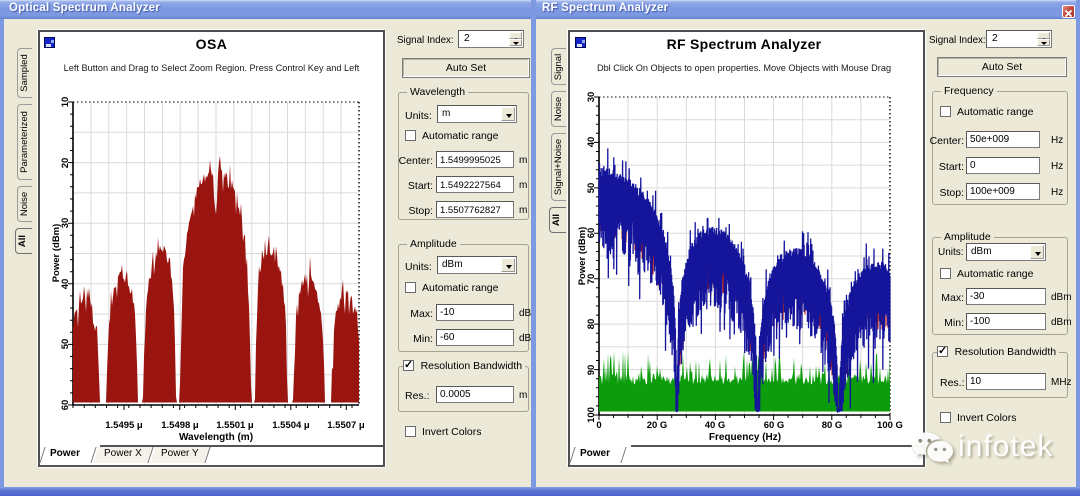  Describe the element at coordinates (832, 425) in the screenshot. I see `svg-text: 80 G` at that location.